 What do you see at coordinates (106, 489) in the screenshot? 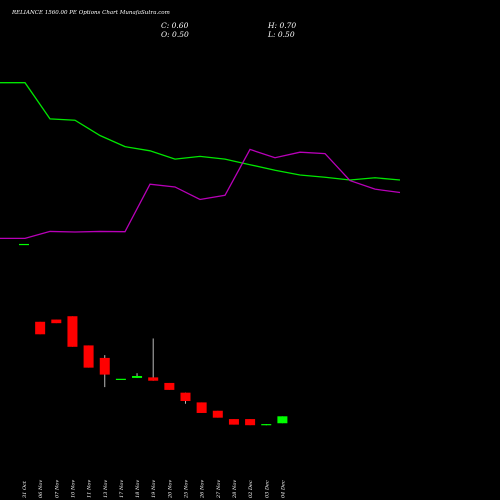
I see `x-tick-label: 13 Nov` at bounding box center [106, 489].